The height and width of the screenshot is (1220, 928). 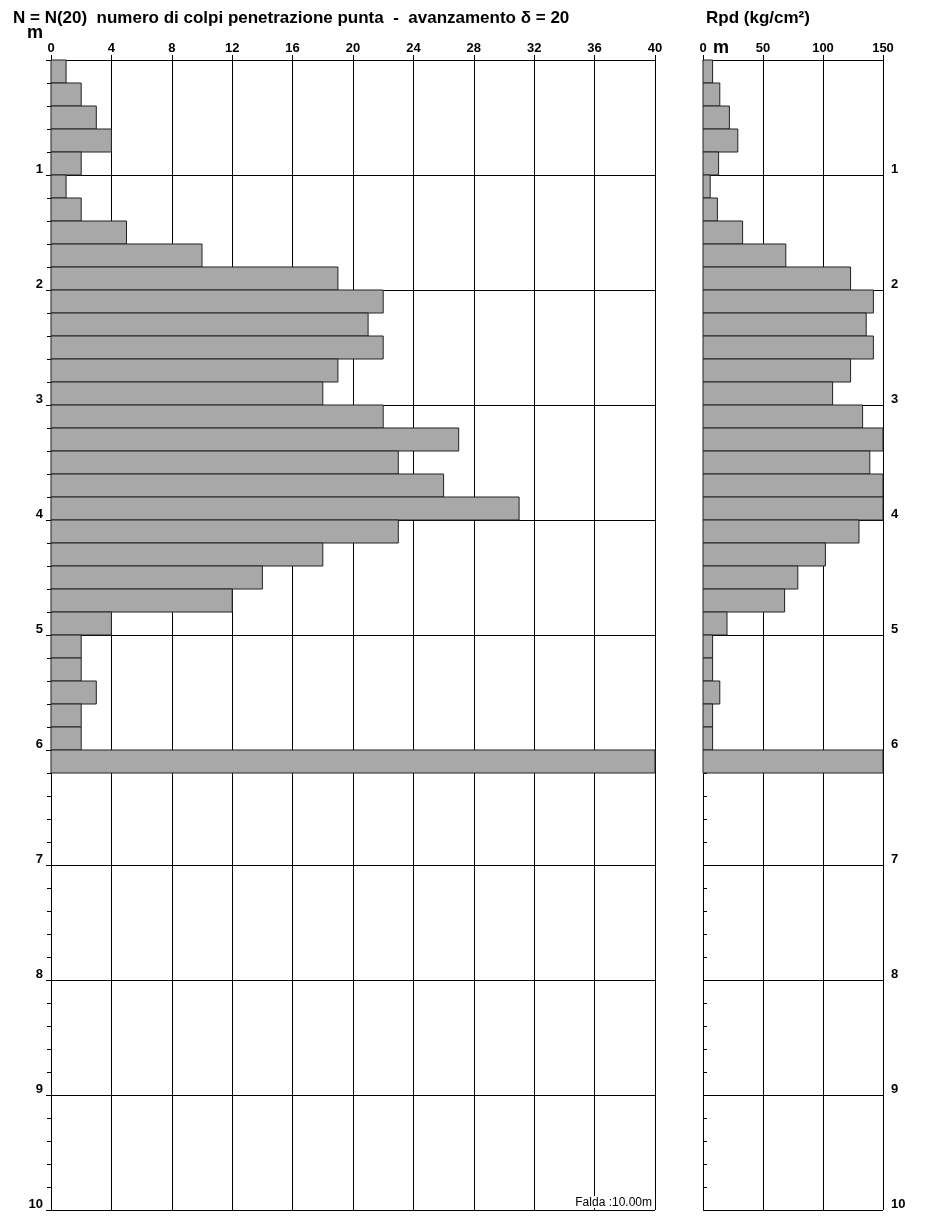 What do you see at coordinates (353, 47) in the screenshot?
I see `x-tick-label: 20` at bounding box center [353, 47].